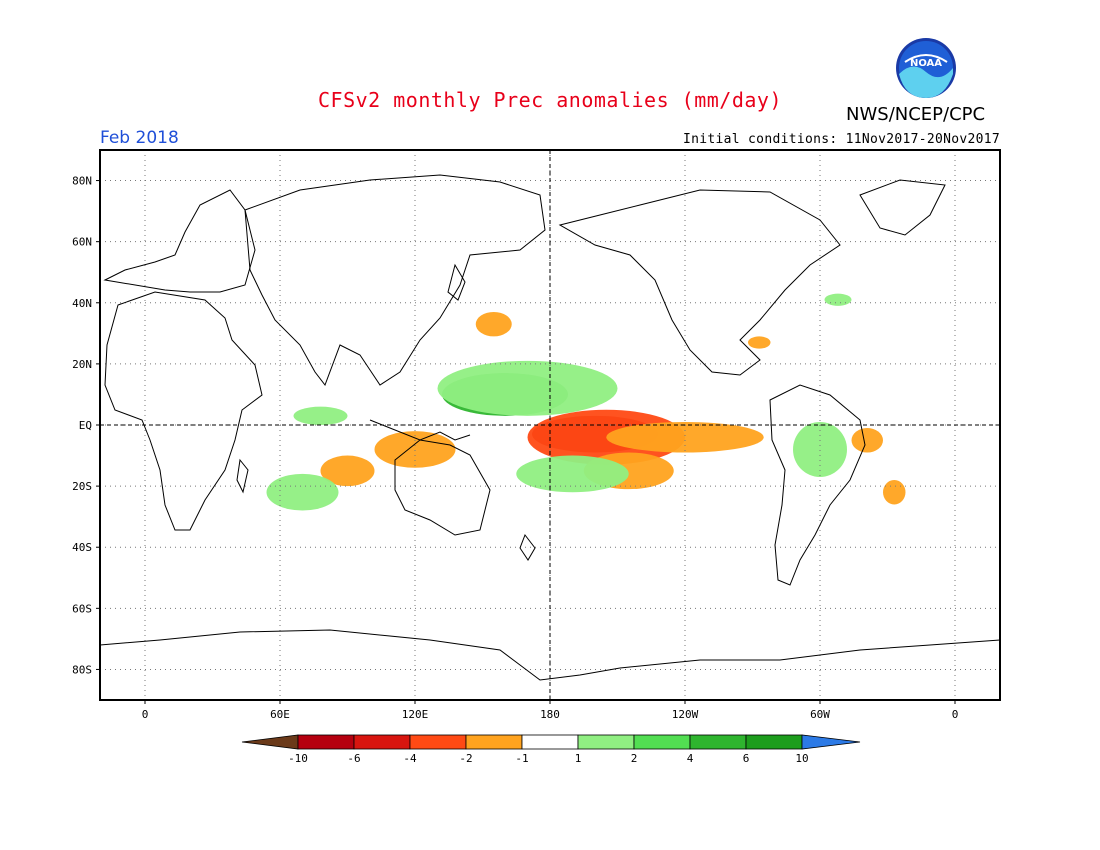 This screenshot has width=1100, height=850. What do you see at coordinates (746, 758) in the screenshot?
I see `colorbar-label-8: 6` at bounding box center [746, 758].